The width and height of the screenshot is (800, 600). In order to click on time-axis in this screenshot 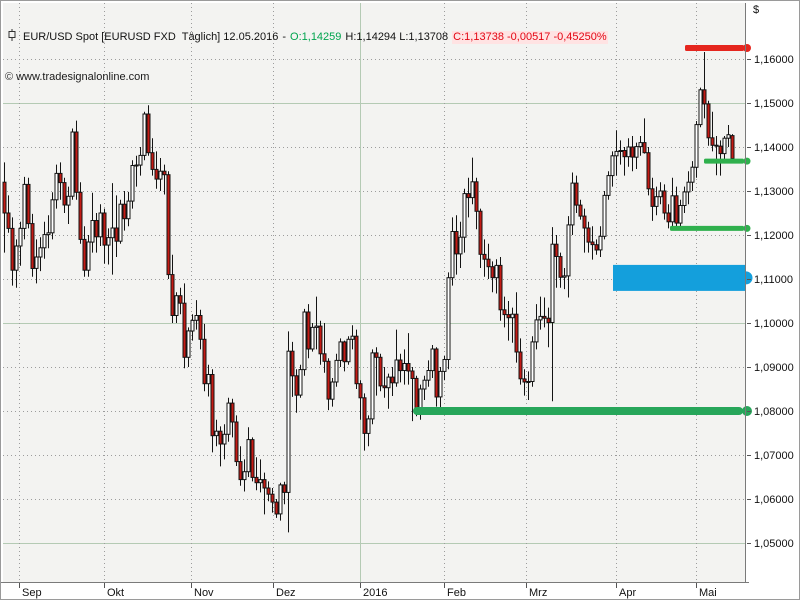, I will do `click(373, 591)`.